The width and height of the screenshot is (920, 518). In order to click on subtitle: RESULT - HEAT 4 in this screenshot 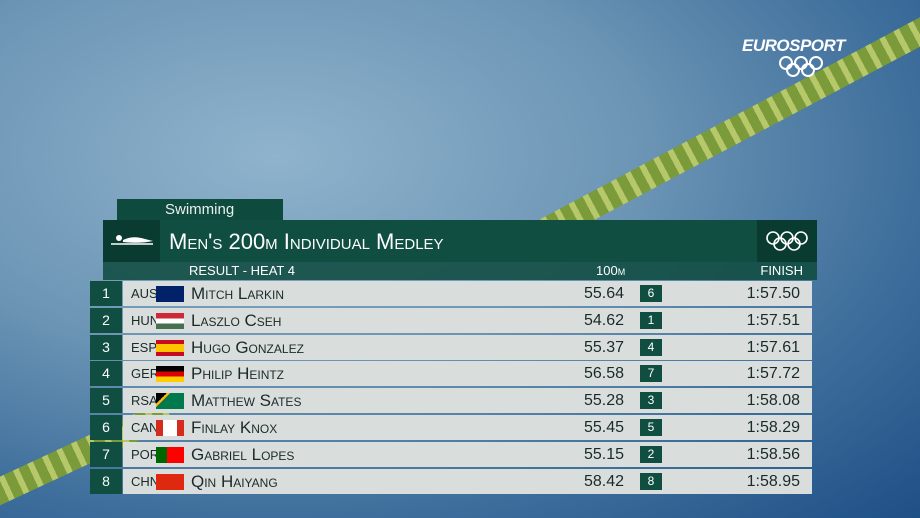, I will do `click(242, 270)`.